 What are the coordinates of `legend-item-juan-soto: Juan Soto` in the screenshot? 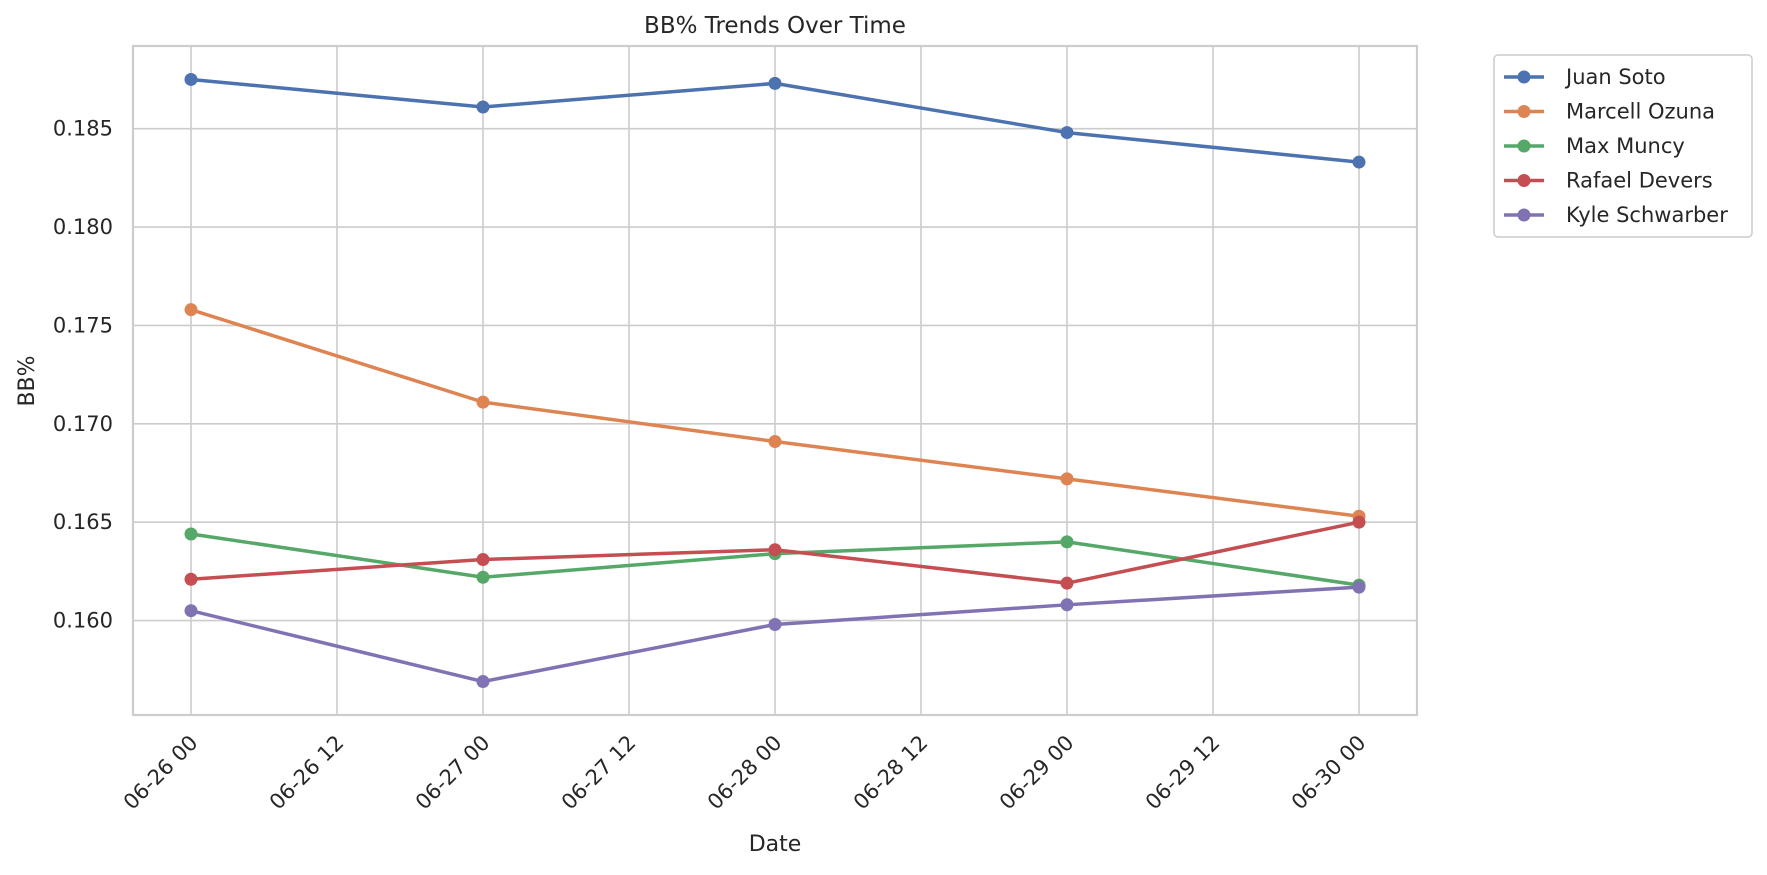 It's located at (1585, 77).